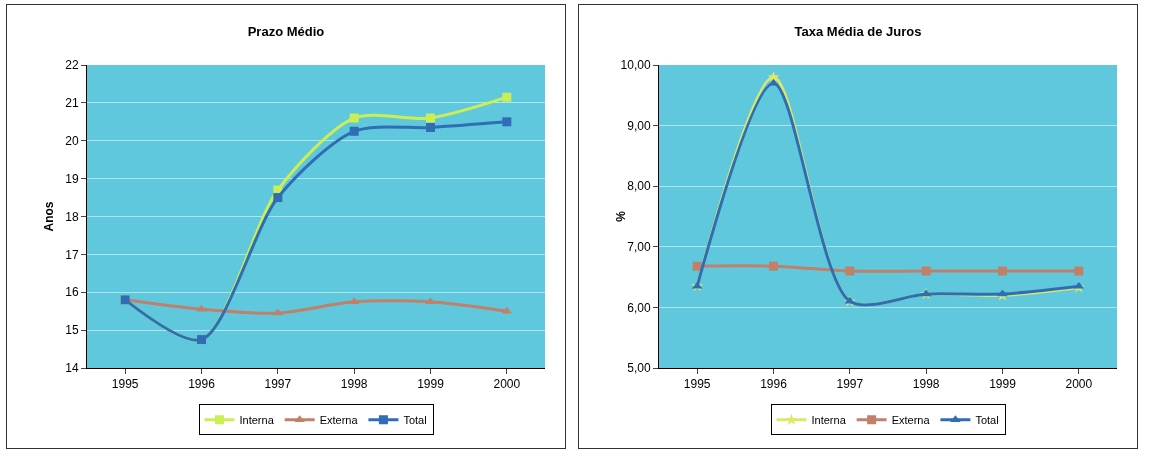  What do you see at coordinates (639, 186) in the screenshot?
I see `y-tick-label: 8,00` at bounding box center [639, 186].